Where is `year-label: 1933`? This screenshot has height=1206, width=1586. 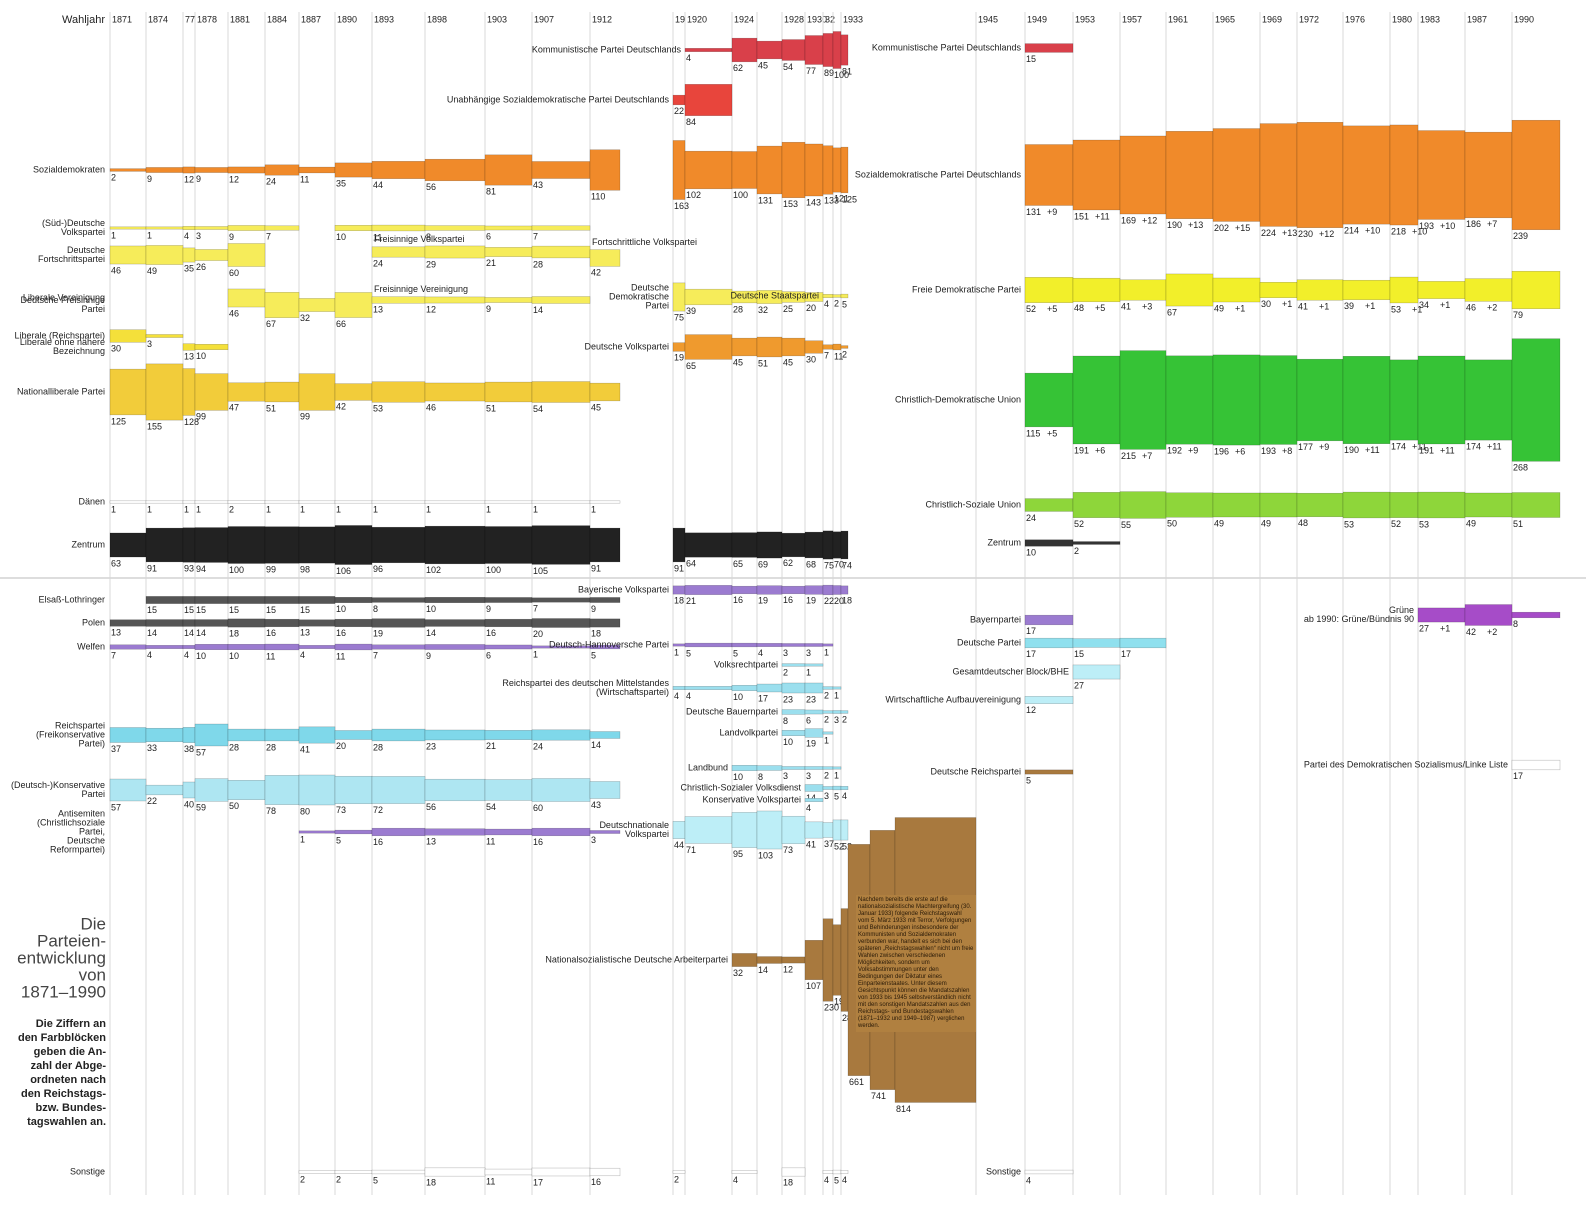 year-label: 1933 is located at coordinates (853, 19).